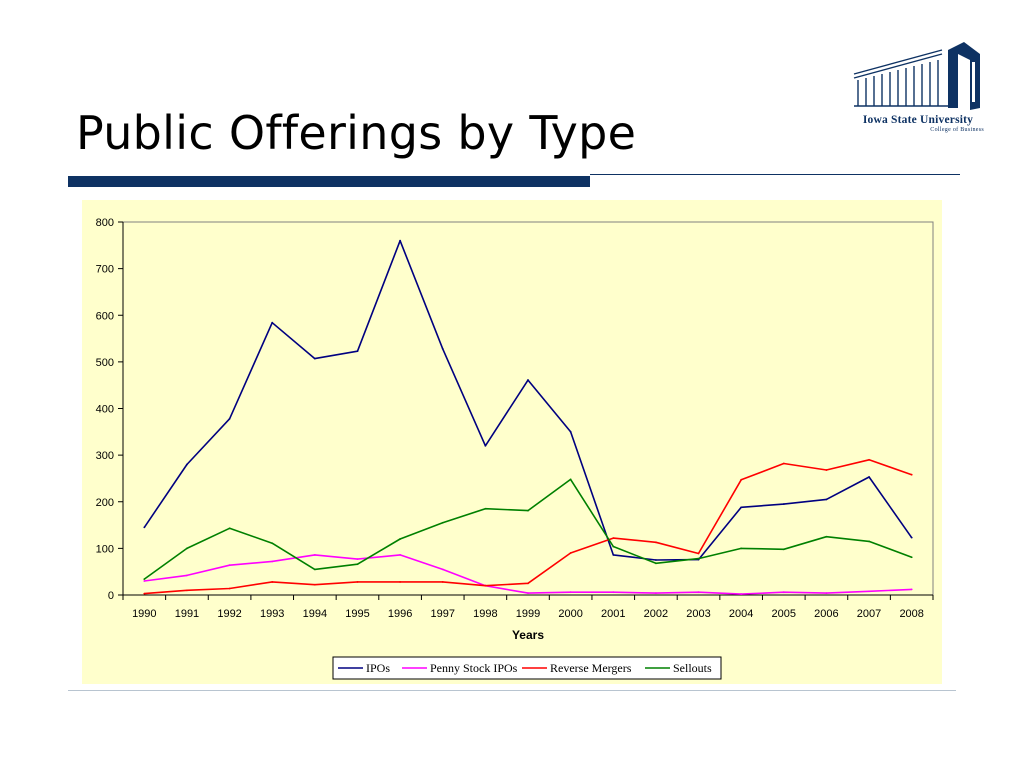 The width and height of the screenshot is (1024, 768). Describe the element at coordinates (144, 614) in the screenshot. I see `x-tick-label: 1990` at that location.